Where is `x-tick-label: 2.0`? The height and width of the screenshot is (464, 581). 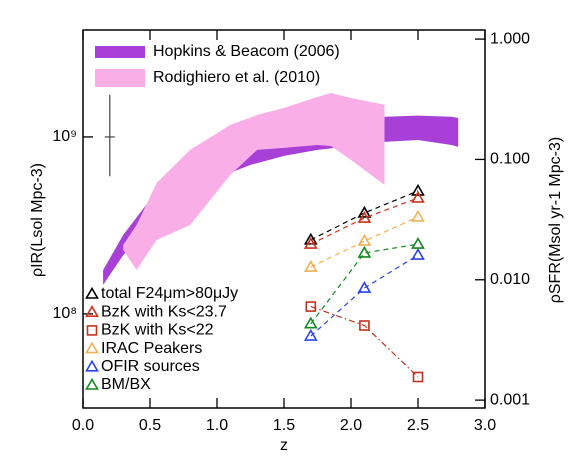 x-tick-label: 2.0 is located at coordinates (351, 425).